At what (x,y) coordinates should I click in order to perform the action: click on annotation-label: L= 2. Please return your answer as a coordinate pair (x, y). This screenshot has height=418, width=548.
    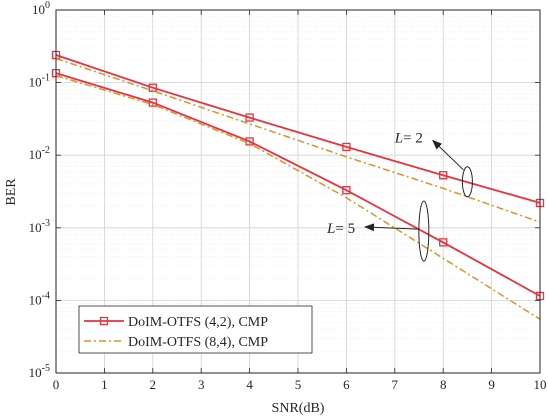
    Looking at the image, I should click on (408, 138).